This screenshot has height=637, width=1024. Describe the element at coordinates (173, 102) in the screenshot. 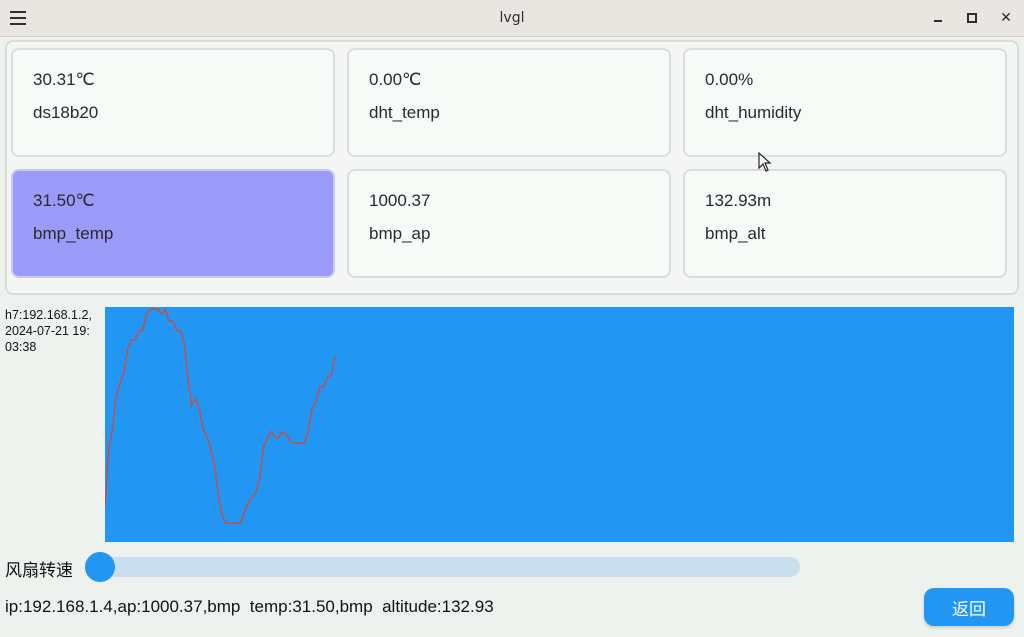

I see `sensor-card-ds18b20: 30.31℃ ds18b20` at that location.